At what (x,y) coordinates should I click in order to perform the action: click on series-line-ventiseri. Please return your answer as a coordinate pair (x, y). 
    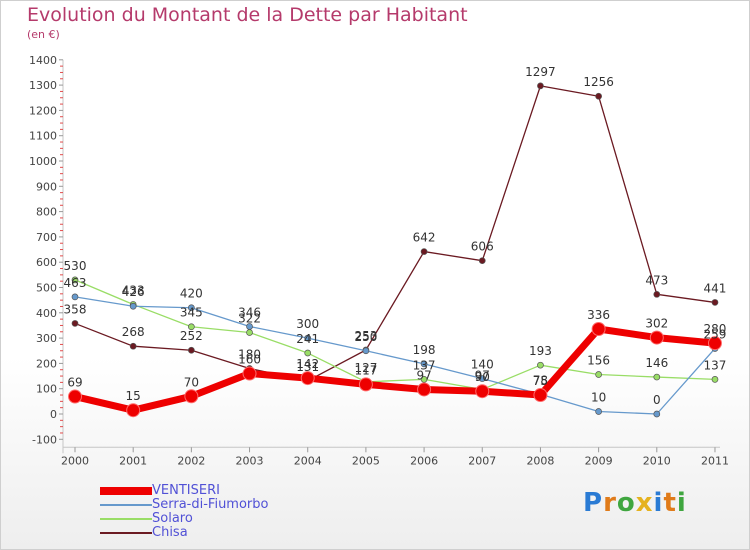
    Looking at the image, I should click on (395, 369).